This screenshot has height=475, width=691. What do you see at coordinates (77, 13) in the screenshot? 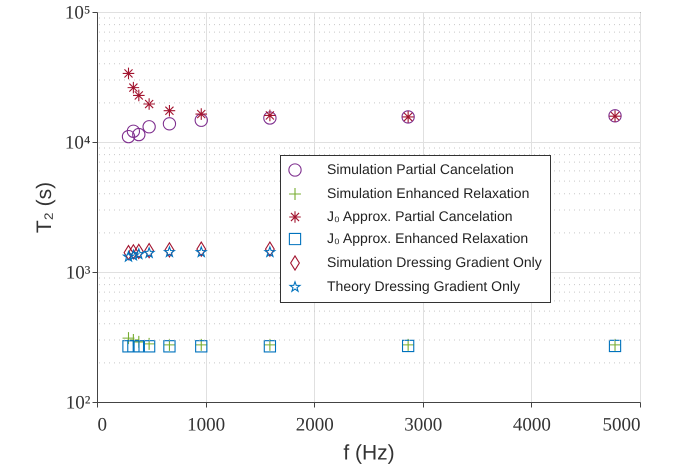
I see `y-tick-label: 10⁵` at bounding box center [77, 13].